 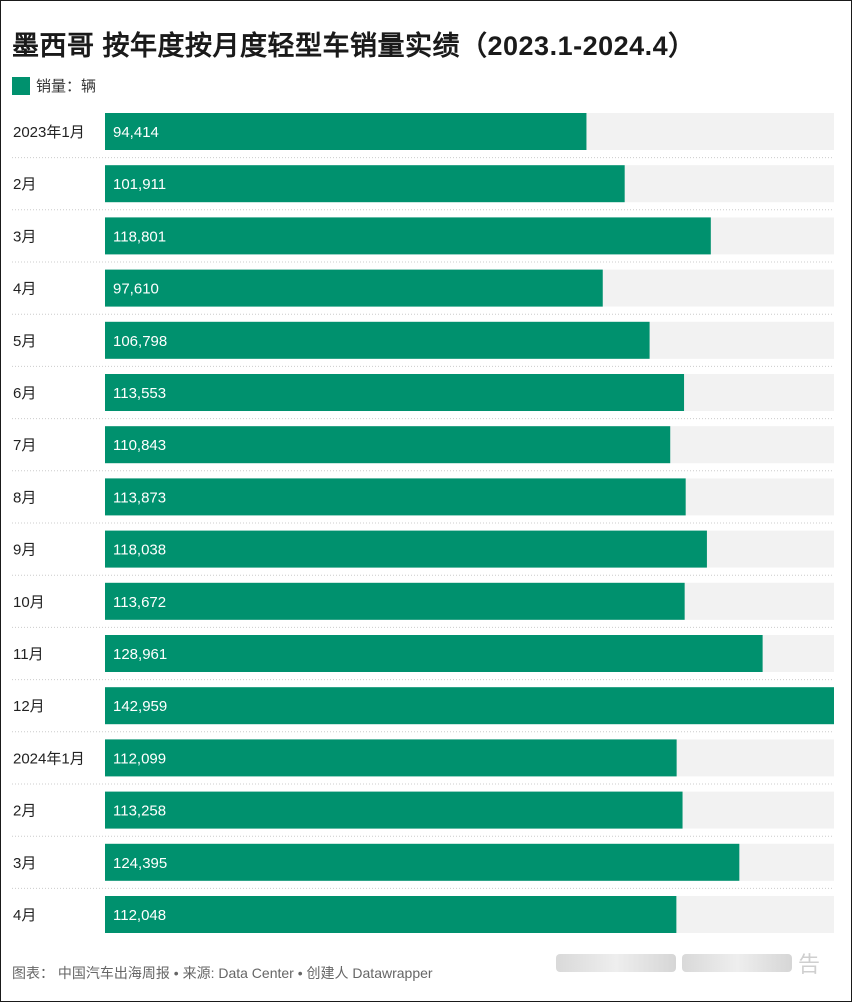 I want to click on category-label: 7月, so click(x=24, y=445).